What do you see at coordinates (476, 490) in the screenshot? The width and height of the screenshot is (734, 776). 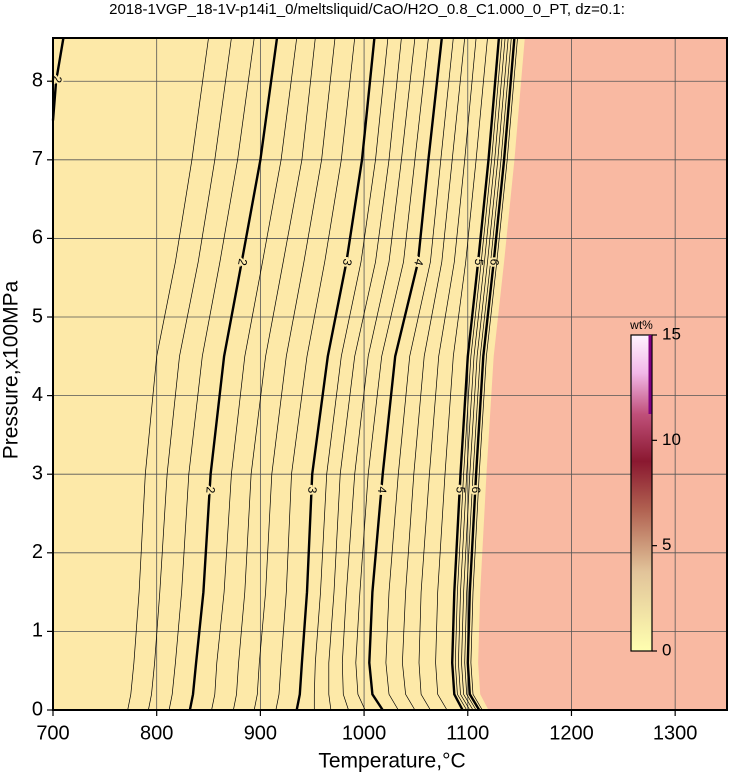 I see `contour-label: 6` at bounding box center [476, 490].